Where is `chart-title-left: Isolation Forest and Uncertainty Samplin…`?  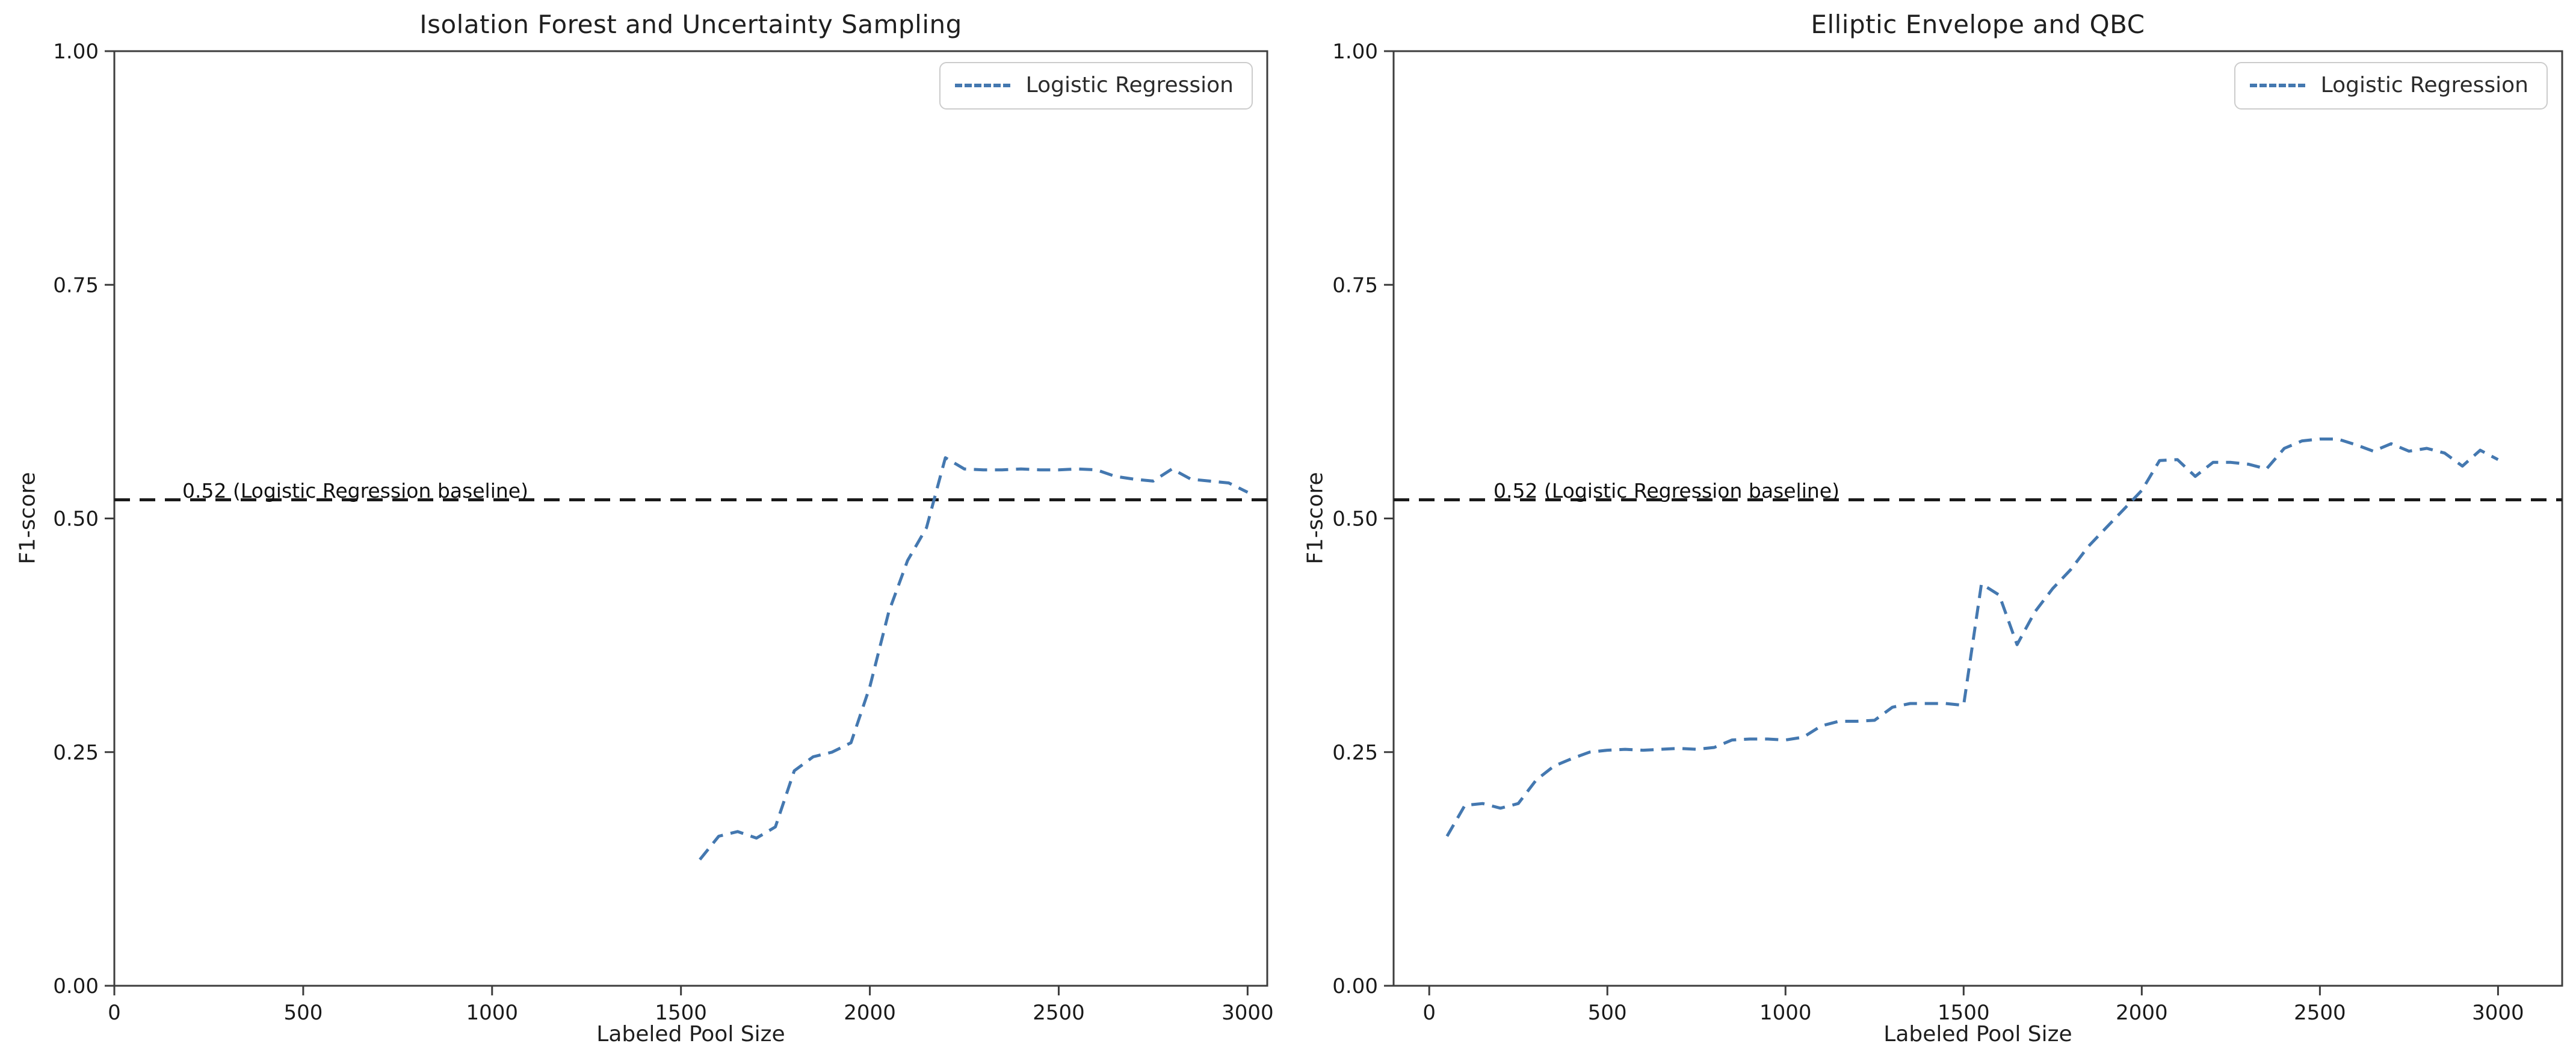
chart-title-left: Isolation Forest and Uncertainty Samplin… is located at coordinates (690, 24).